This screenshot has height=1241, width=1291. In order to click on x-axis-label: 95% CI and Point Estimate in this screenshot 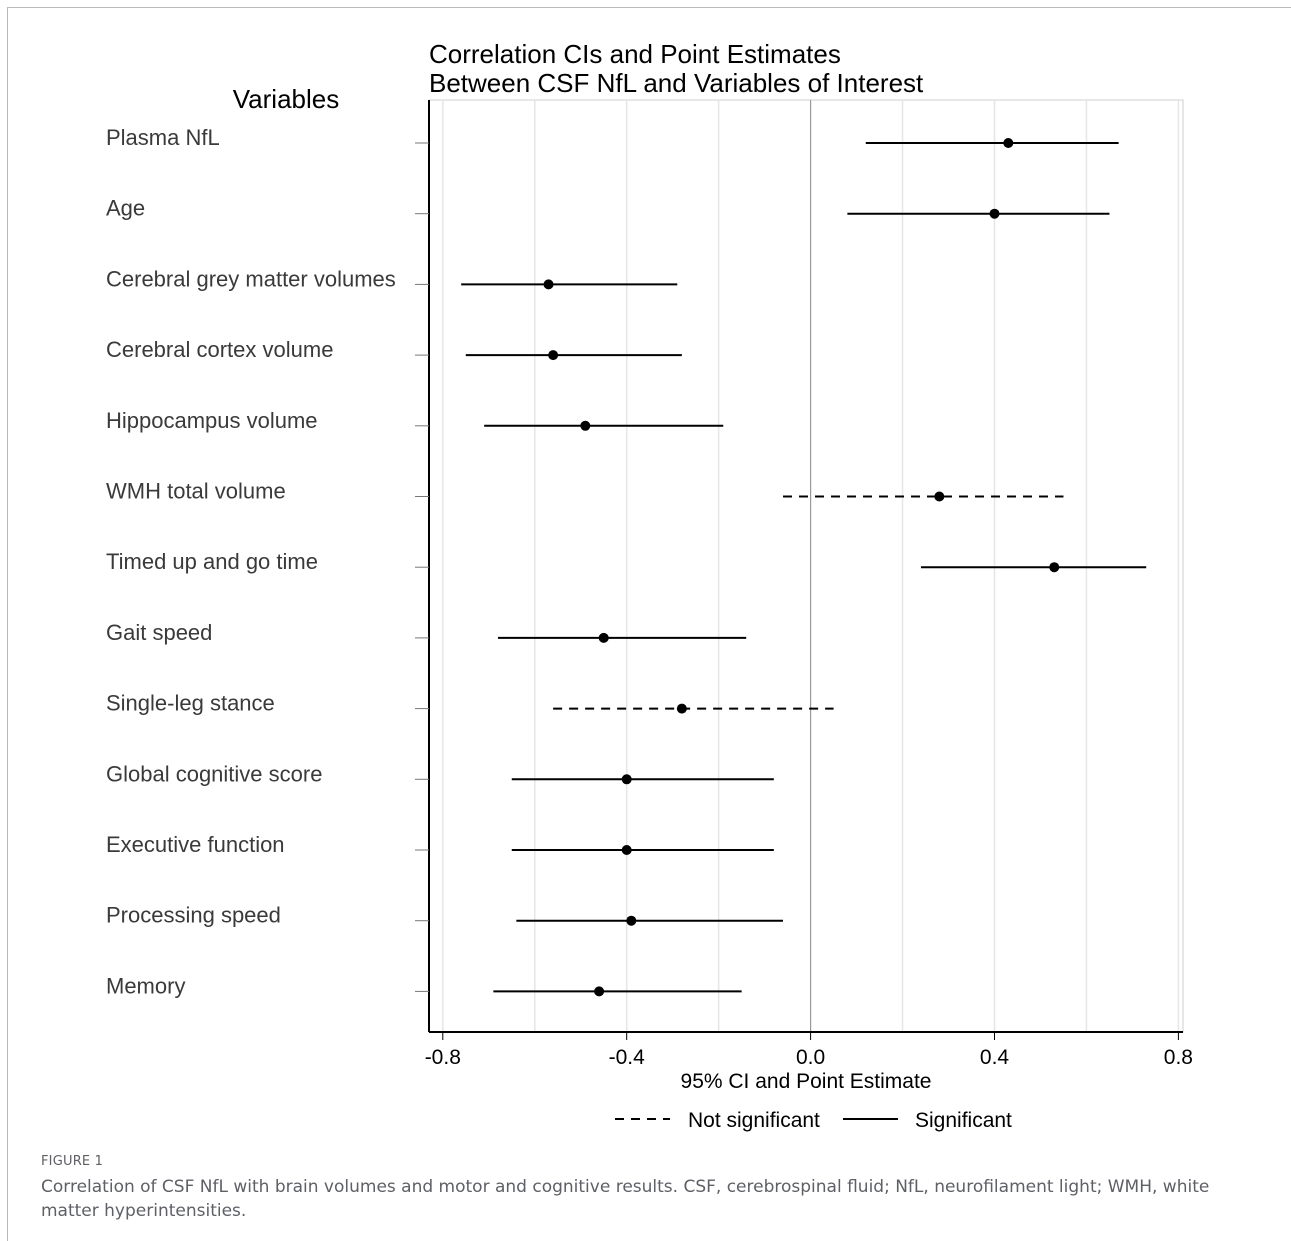, I will do `click(806, 1081)`.